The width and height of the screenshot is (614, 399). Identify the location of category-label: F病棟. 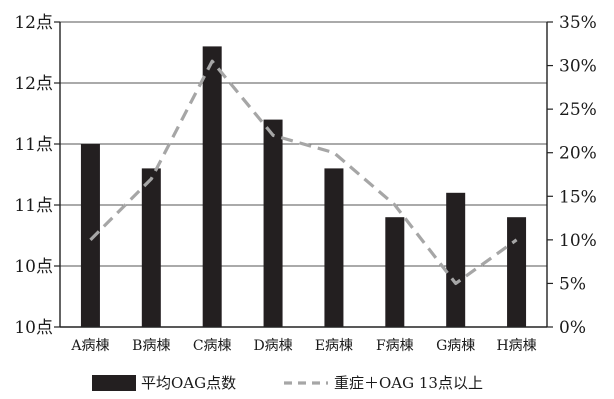
(395, 346).